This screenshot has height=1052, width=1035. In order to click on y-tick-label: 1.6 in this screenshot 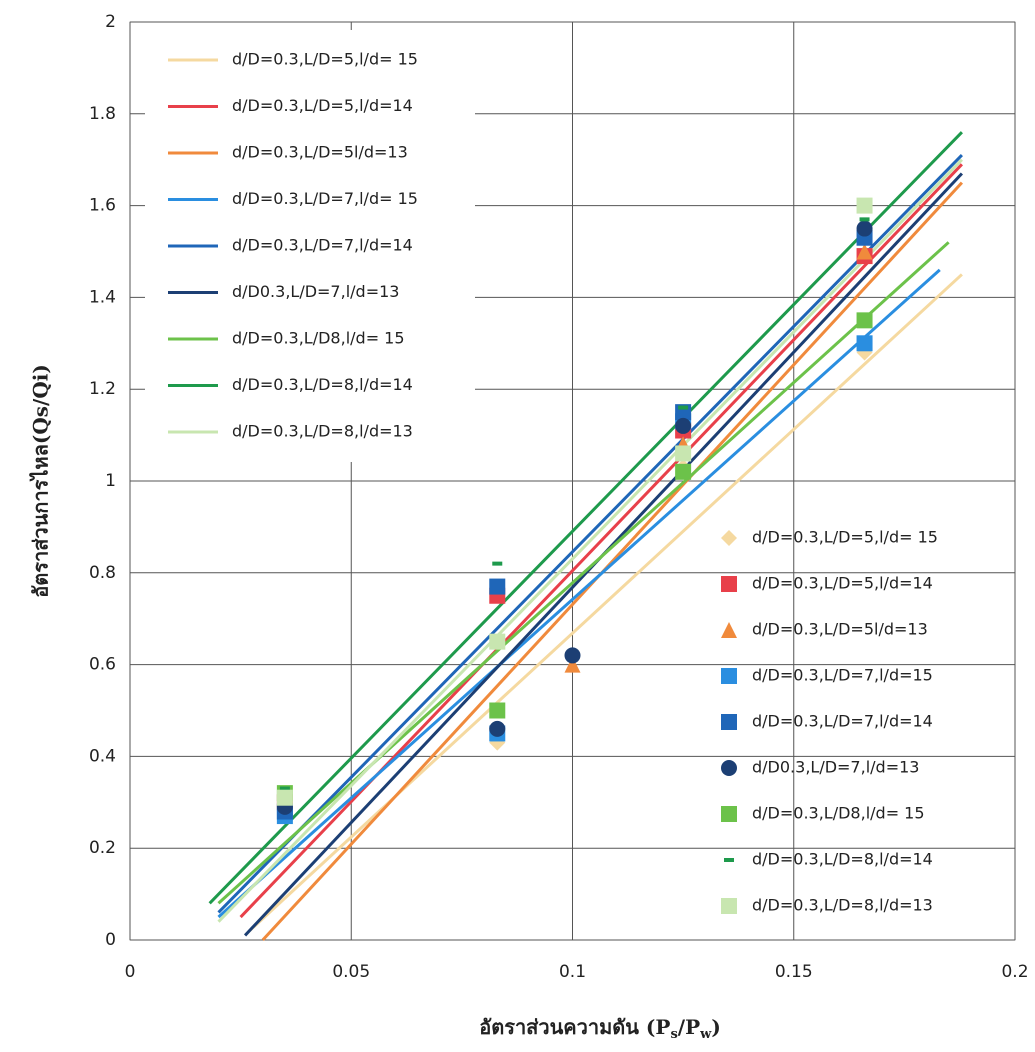, I will do `click(102, 206)`.